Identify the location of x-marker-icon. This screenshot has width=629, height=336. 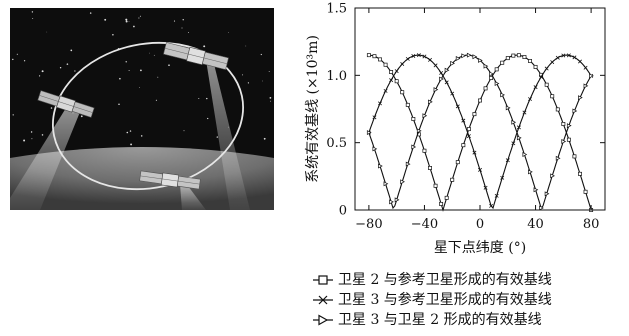
(323, 300).